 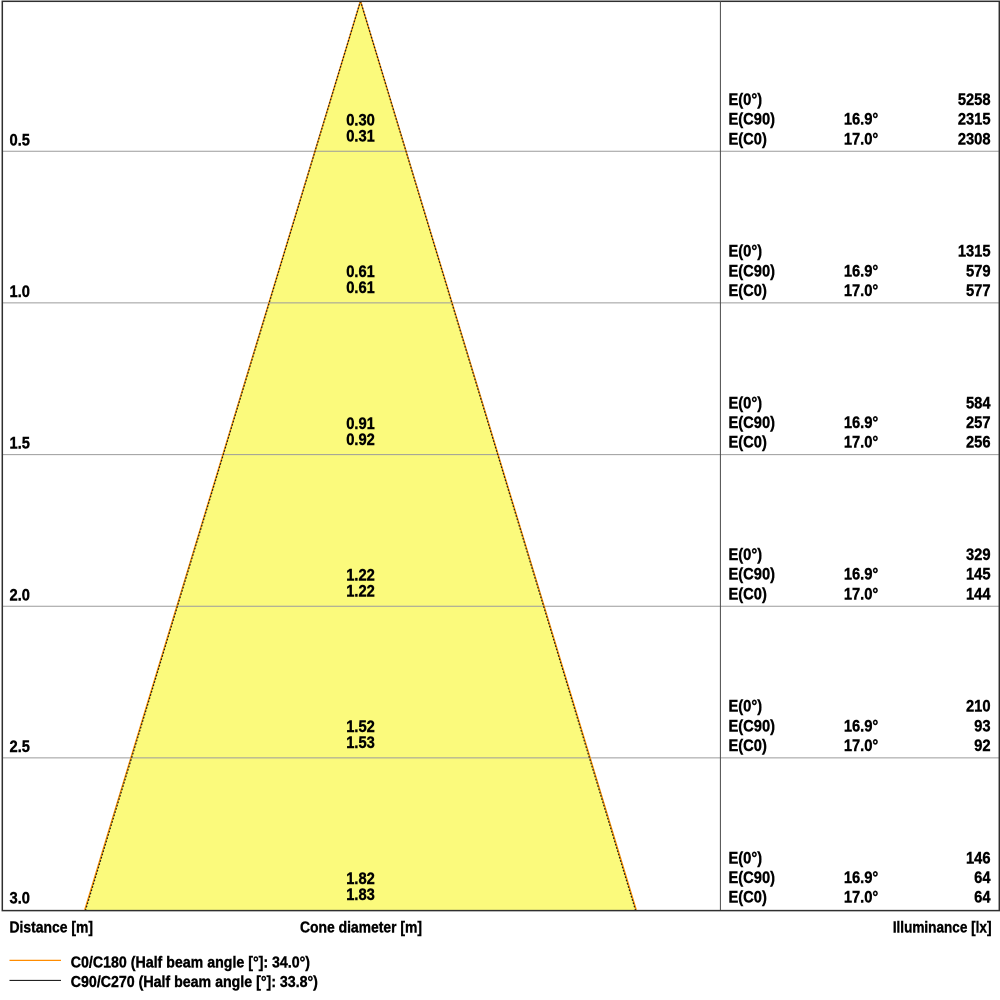 I want to click on svg-text: Cone diameter [m], so click(x=361, y=928).